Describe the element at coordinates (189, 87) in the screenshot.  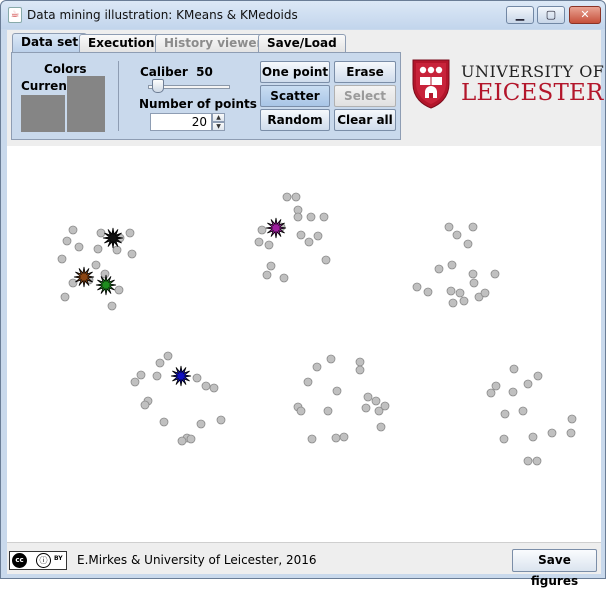
I see `caliber-slider-track` at that location.